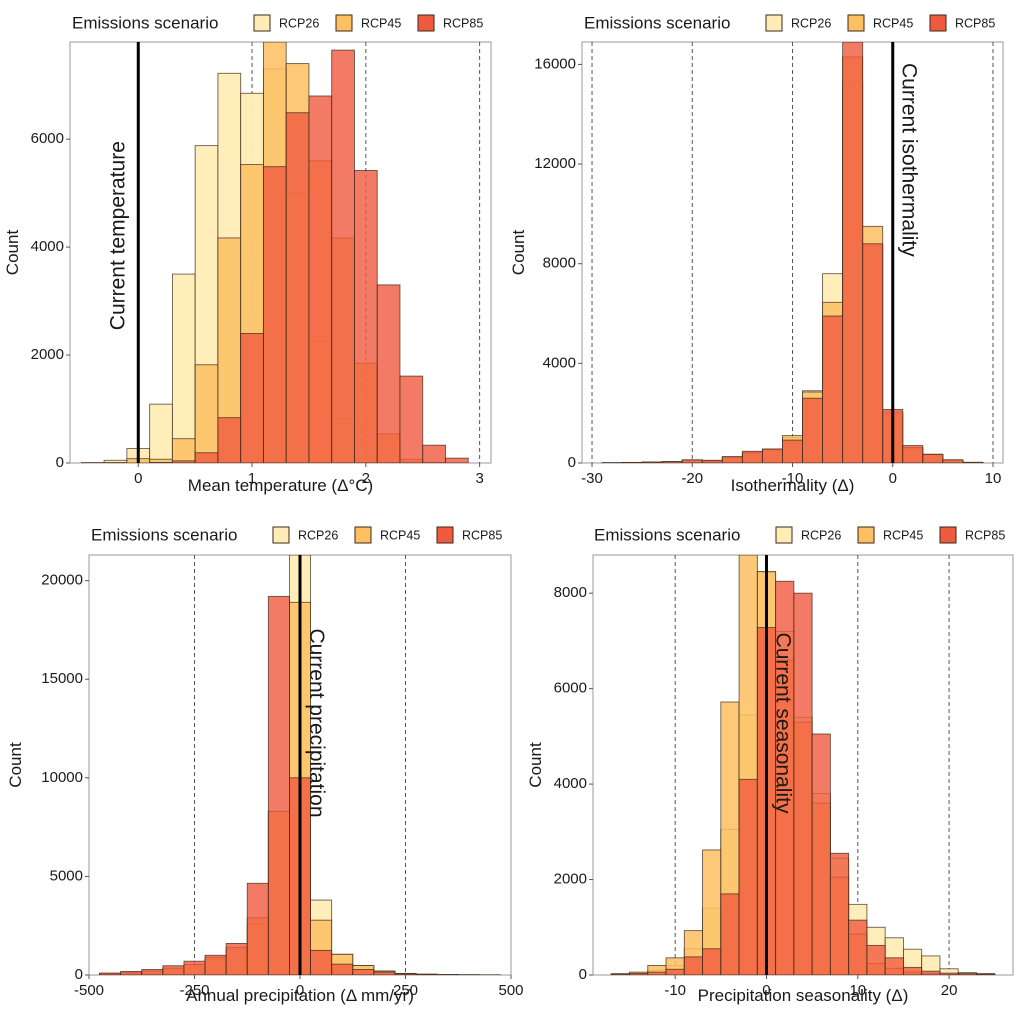 The width and height of the screenshot is (1024, 1024). What do you see at coordinates (510, 990) in the screenshot?
I see `x-tick-label: 500` at bounding box center [510, 990].